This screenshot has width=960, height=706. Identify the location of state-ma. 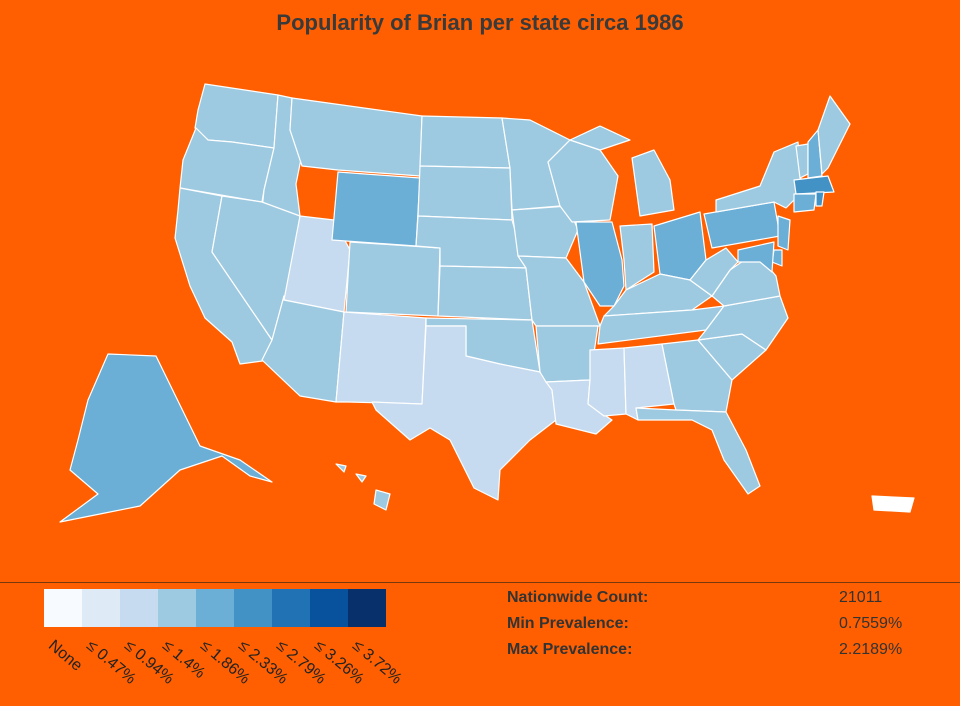
(814, 185).